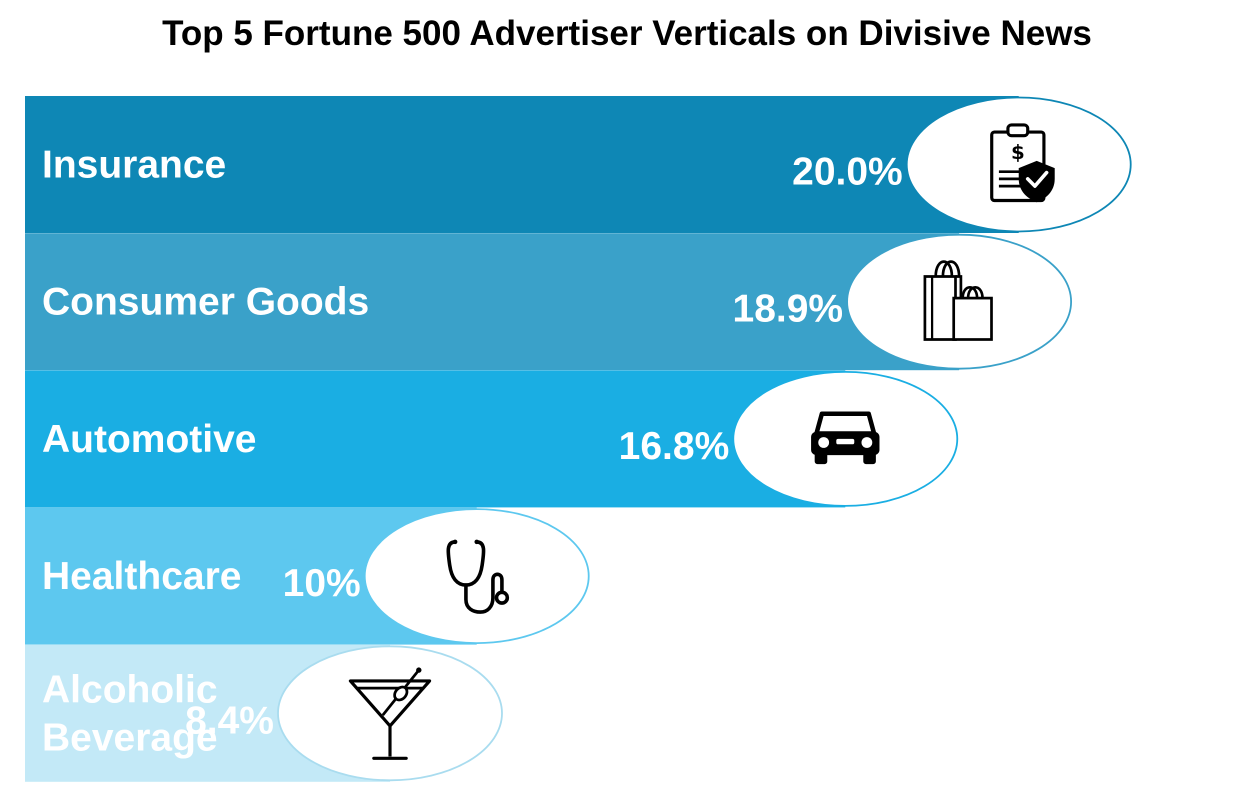  What do you see at coordinates (130, 689) in the screenshot?
I see `category-label: Alcoholic` at bounding box center [130, 689].